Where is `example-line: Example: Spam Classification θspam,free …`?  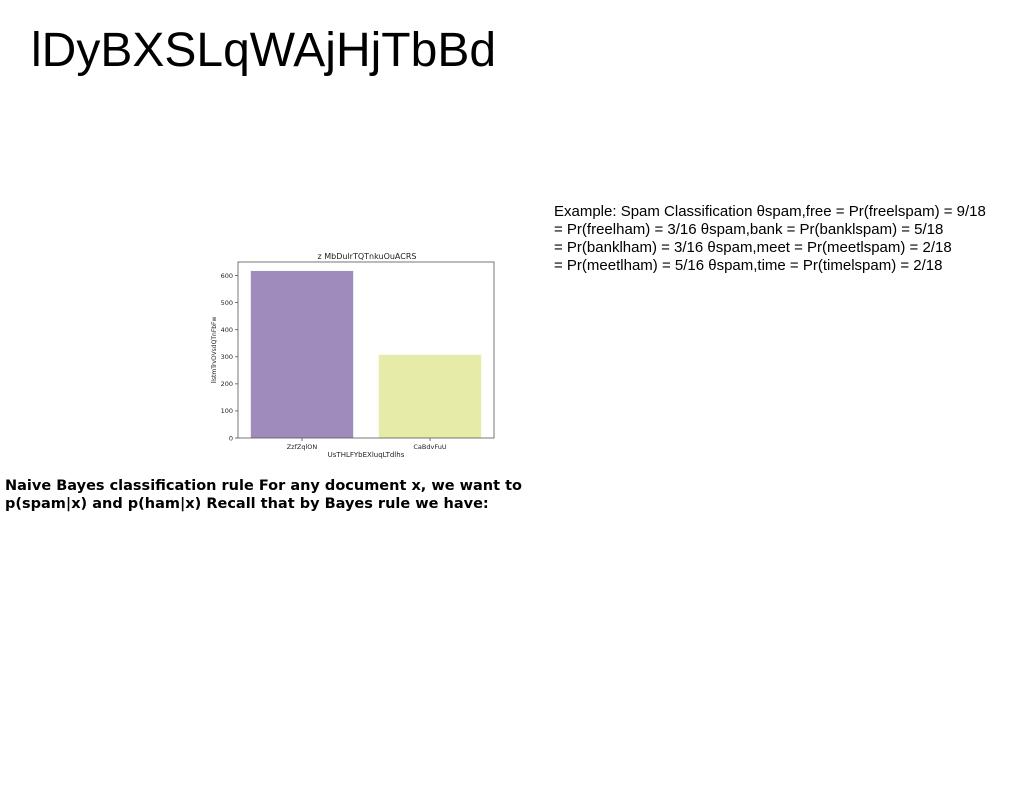 example-line: Example: Spam Classification θspam,free … is located at coordinates (770, 211).